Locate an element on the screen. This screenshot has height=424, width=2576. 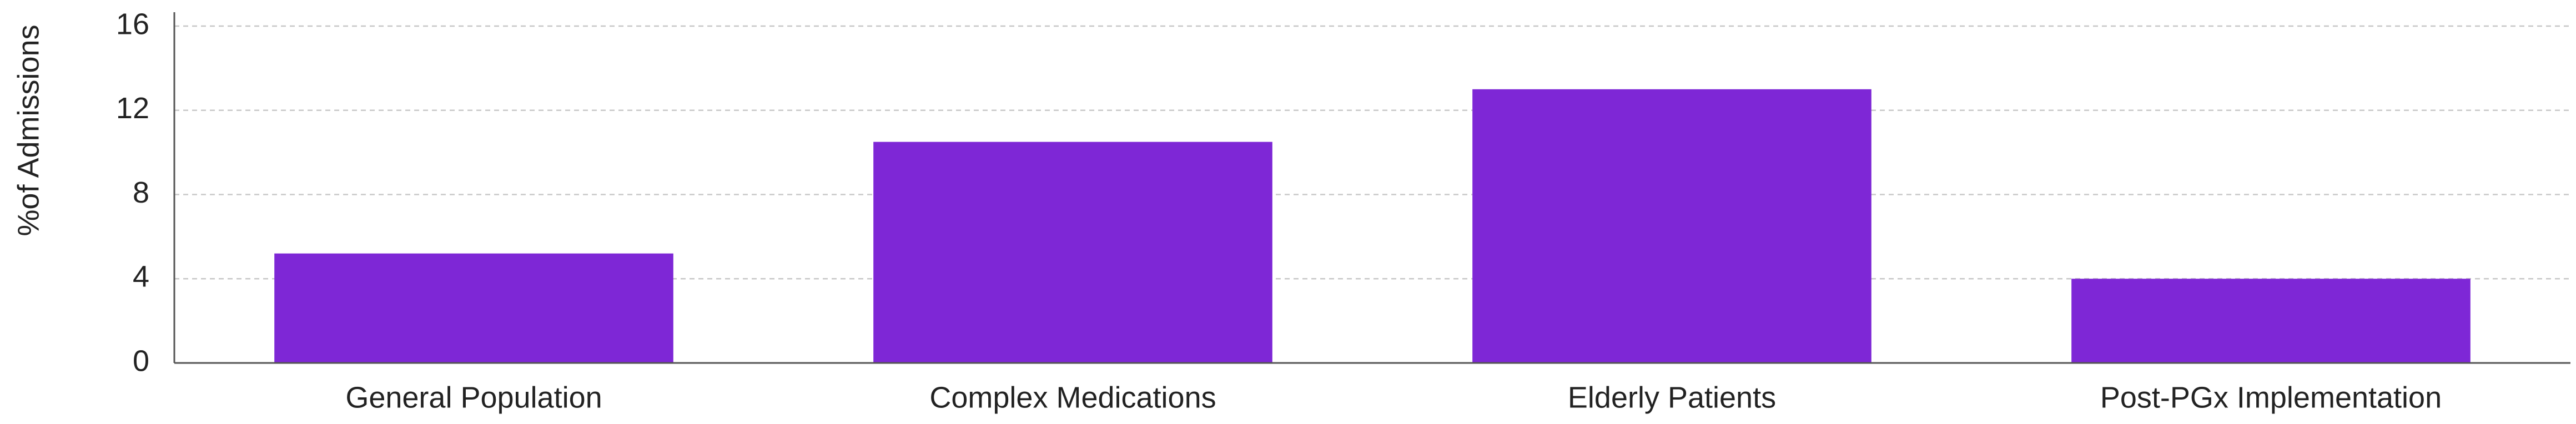
y-tick-label: 12 is located at coordinates (132, 108).